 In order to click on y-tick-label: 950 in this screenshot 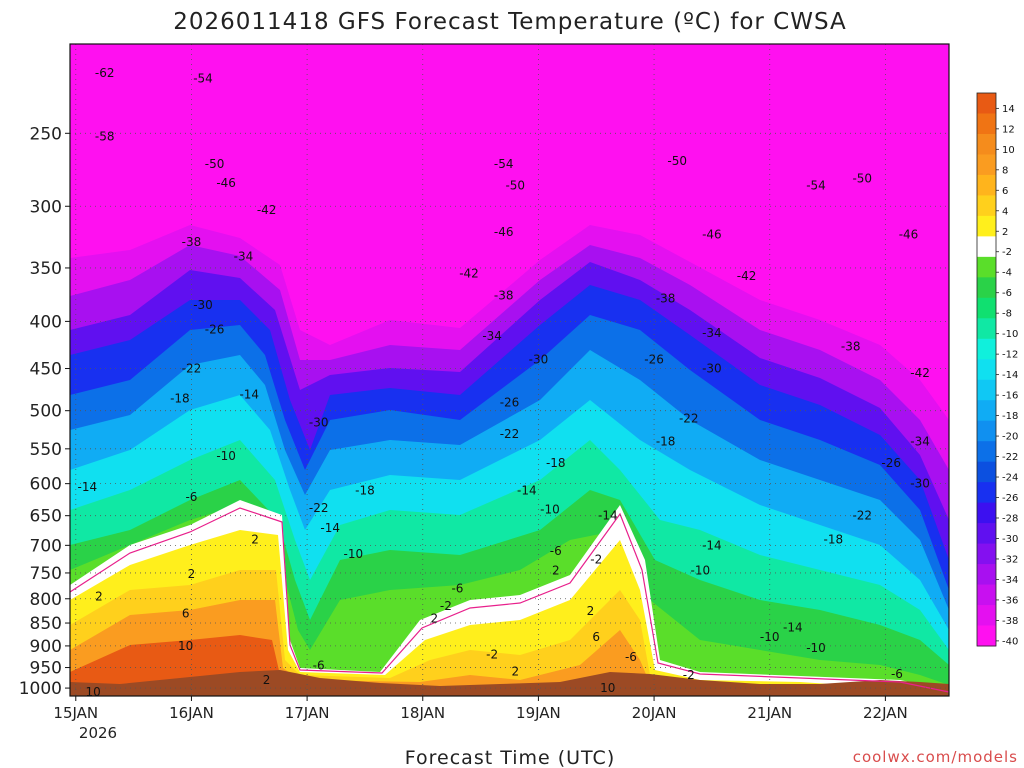, I will do `click(46, 669)`.